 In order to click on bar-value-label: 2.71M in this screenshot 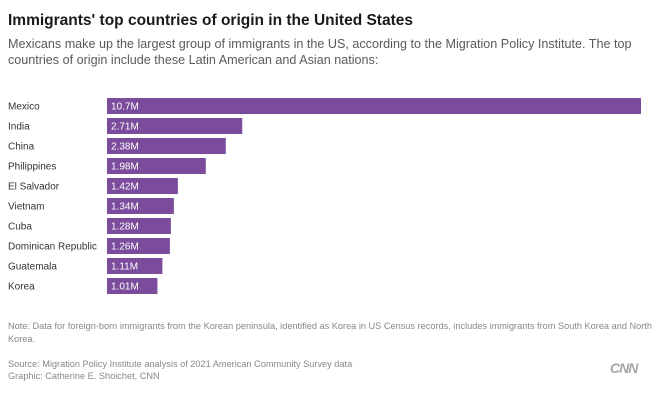, I will do `click(125, 127)`.